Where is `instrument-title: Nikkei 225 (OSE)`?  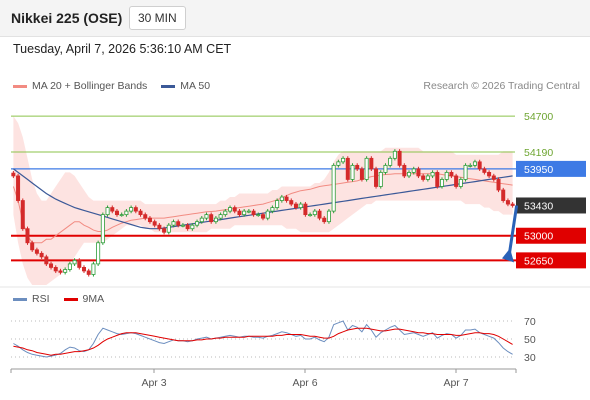
instrument-title: Nikkei 225 (OSE) is located at coordinates (67, 18).